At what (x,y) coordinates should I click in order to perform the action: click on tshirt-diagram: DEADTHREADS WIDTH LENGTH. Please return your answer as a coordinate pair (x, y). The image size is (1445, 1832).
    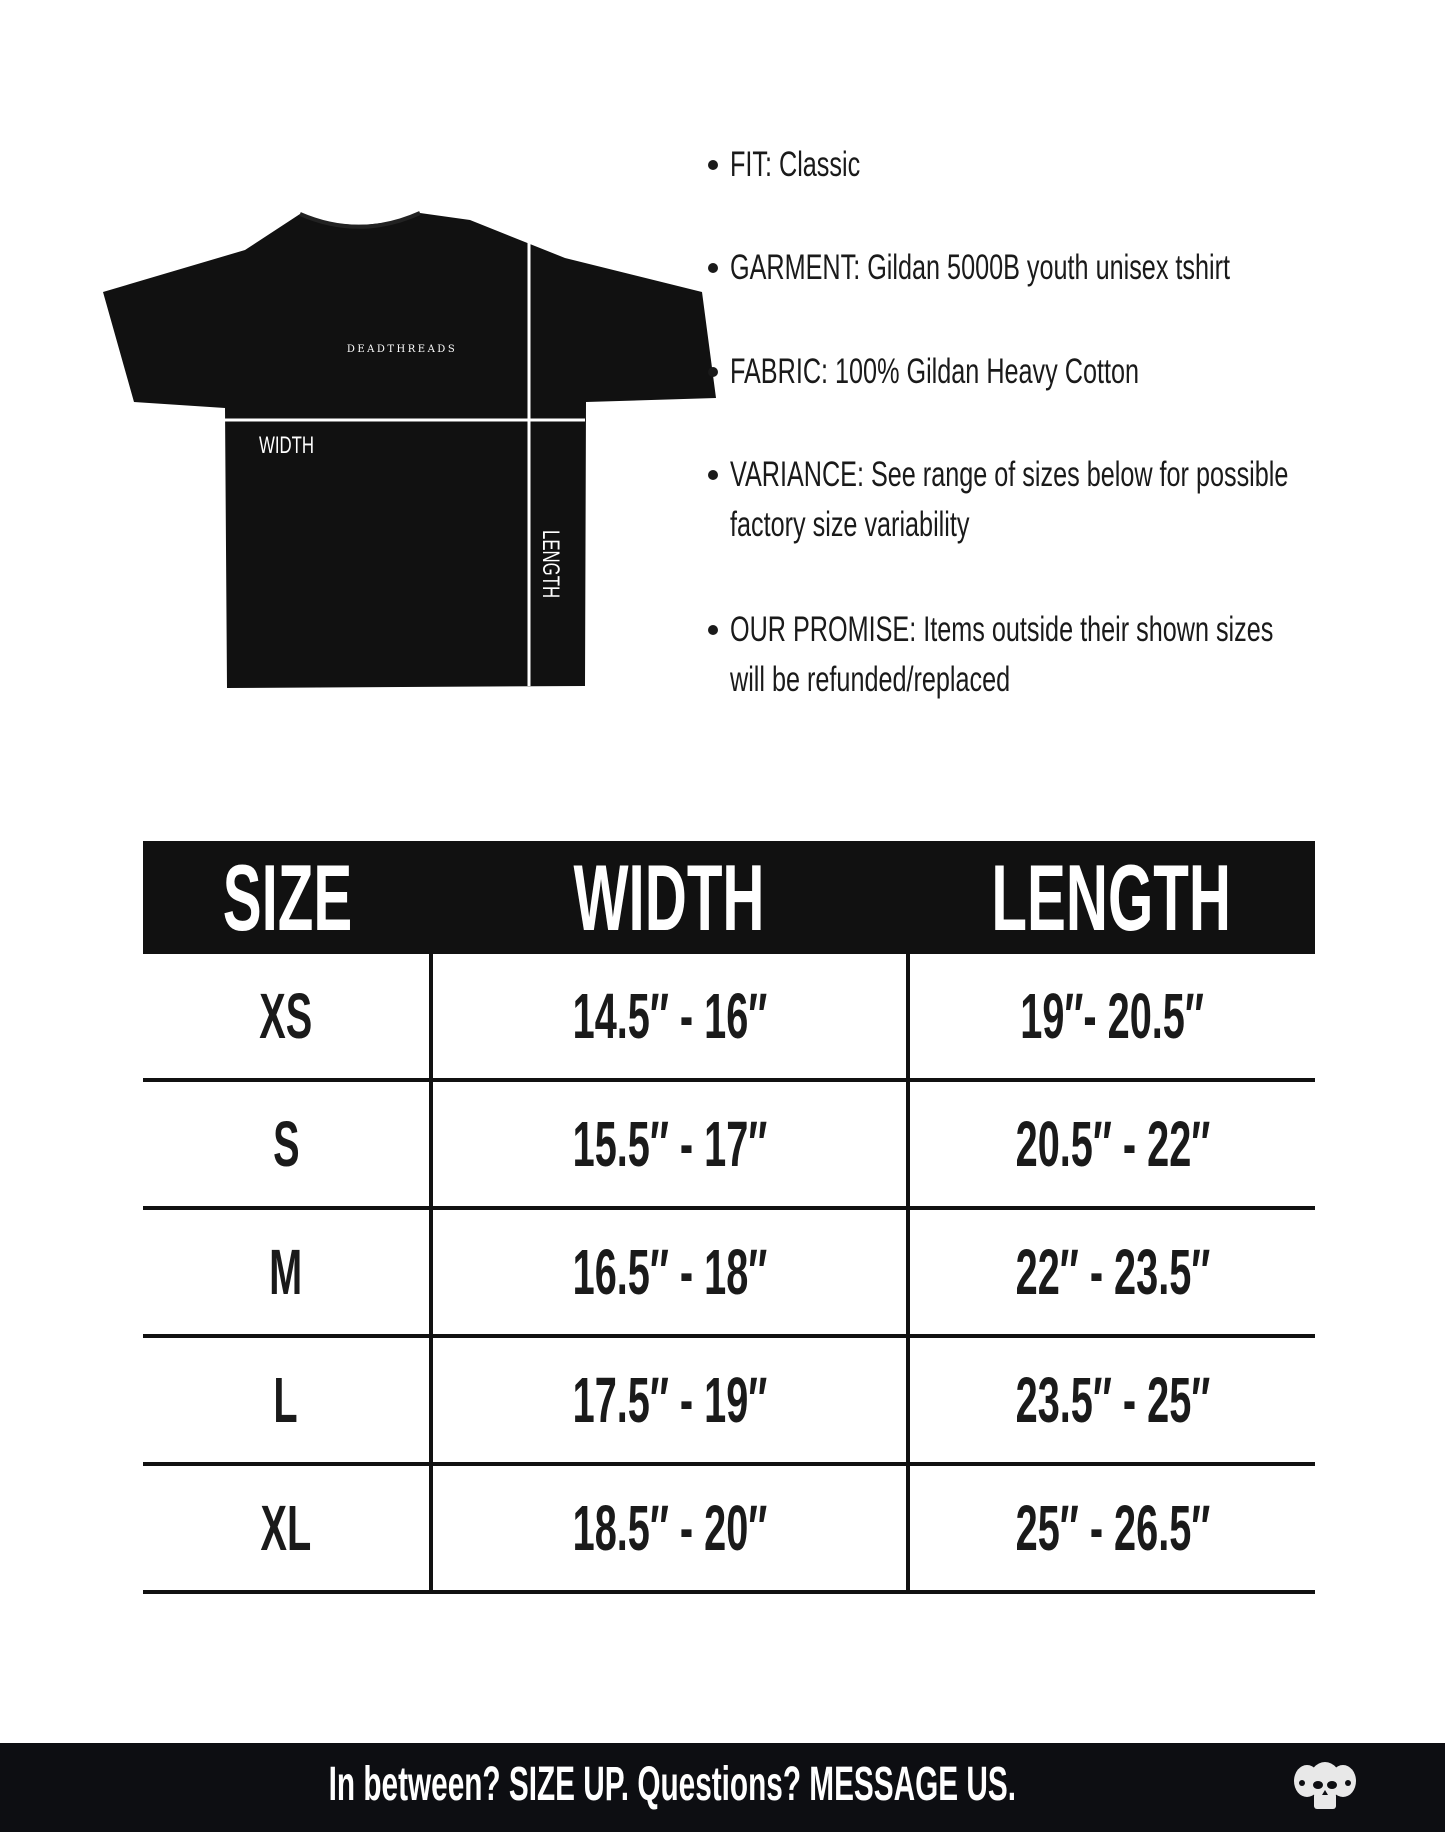
    Looking at the image, I should click on (409, 449).